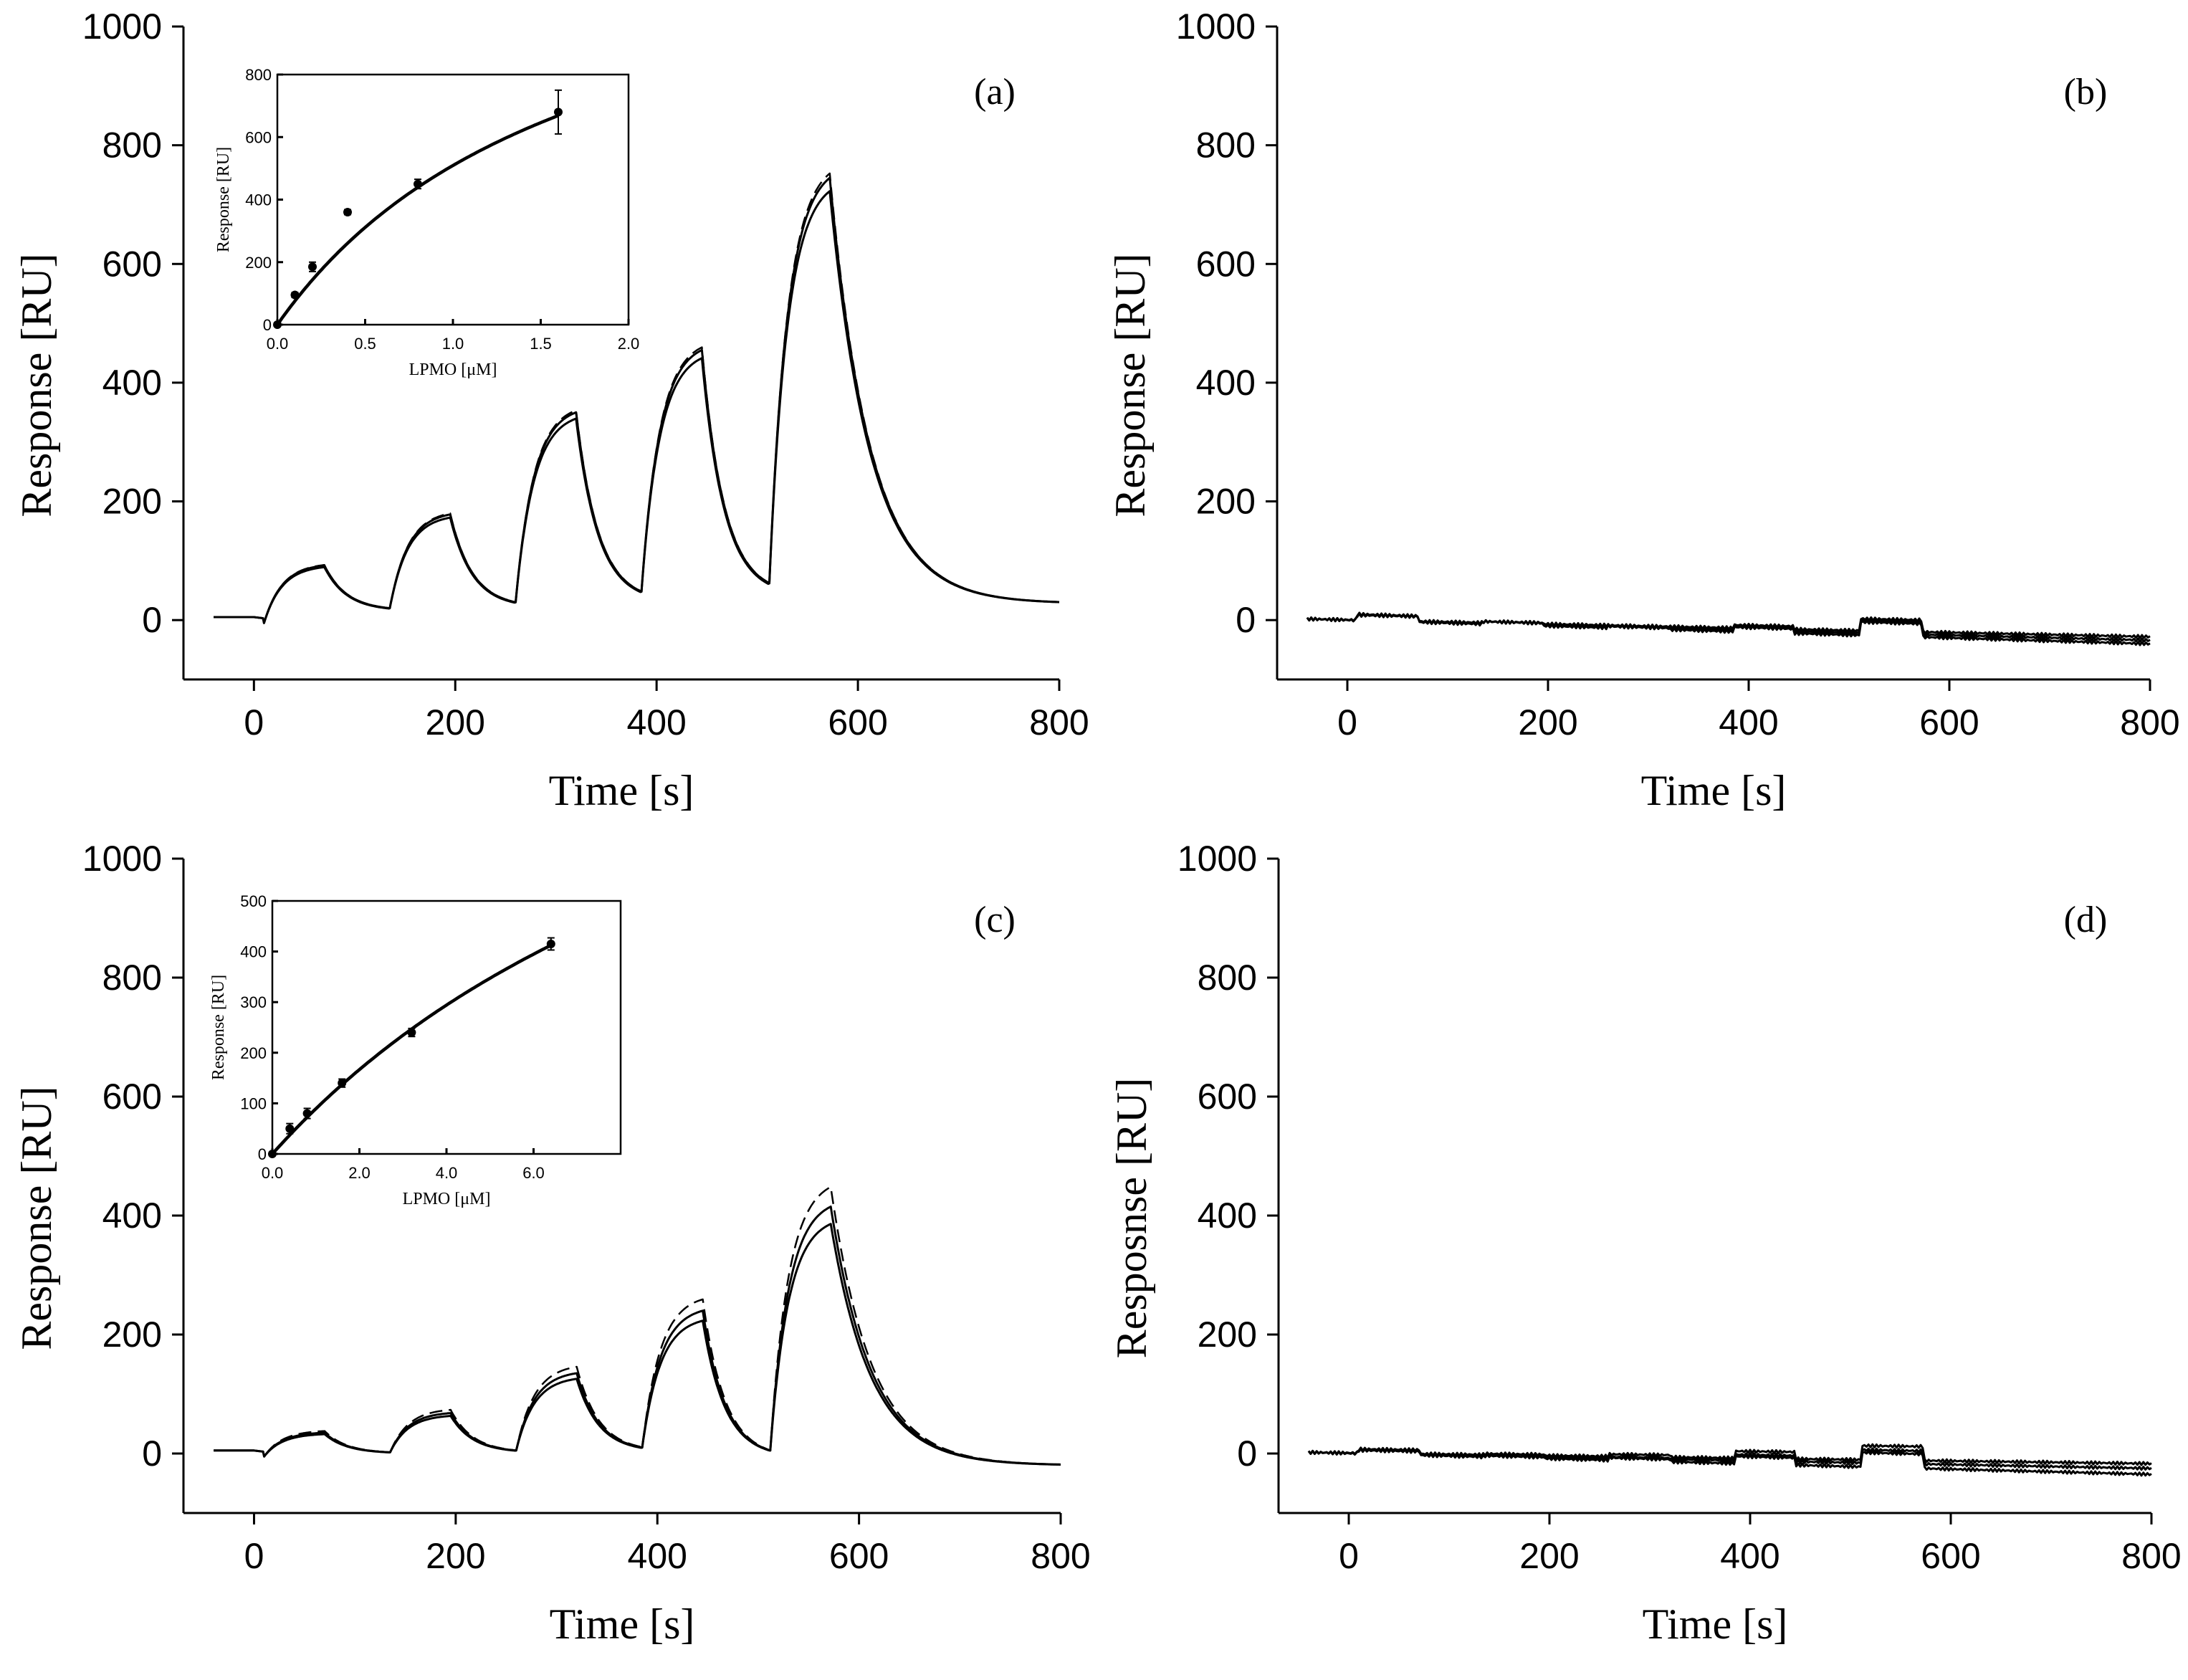 Image resolution: width=2188 pixels, height=1680 pixels. I want to click on inset-x-tick-label: 4.0, so click(447, 1173).